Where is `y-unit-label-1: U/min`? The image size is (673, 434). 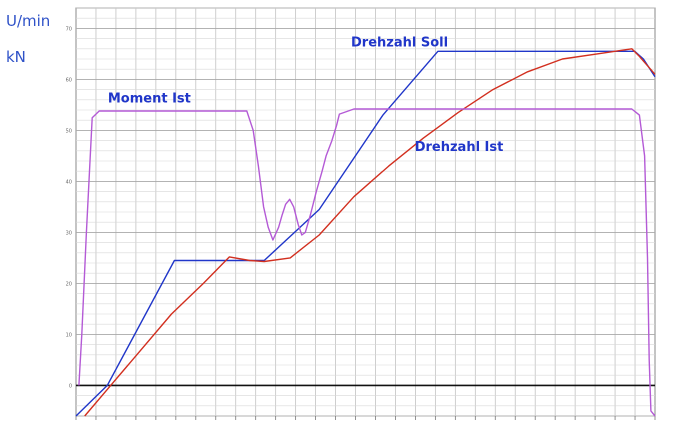 y-unit-label-1: U/min is located at coordinates (28, 21).